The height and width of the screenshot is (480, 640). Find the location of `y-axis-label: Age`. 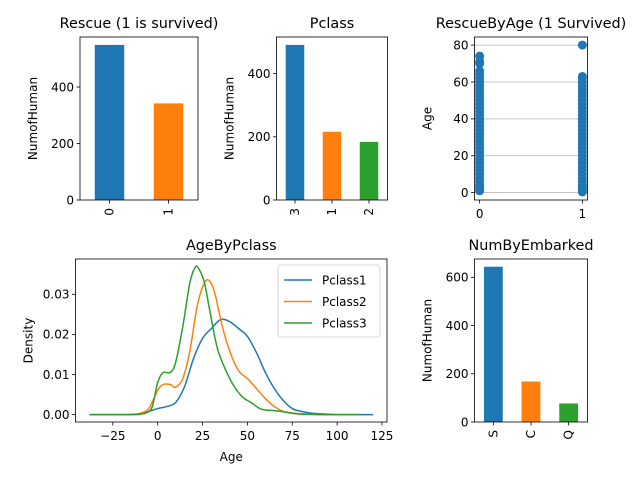

y-axis-label: Age is located at coordinates (428, 118).